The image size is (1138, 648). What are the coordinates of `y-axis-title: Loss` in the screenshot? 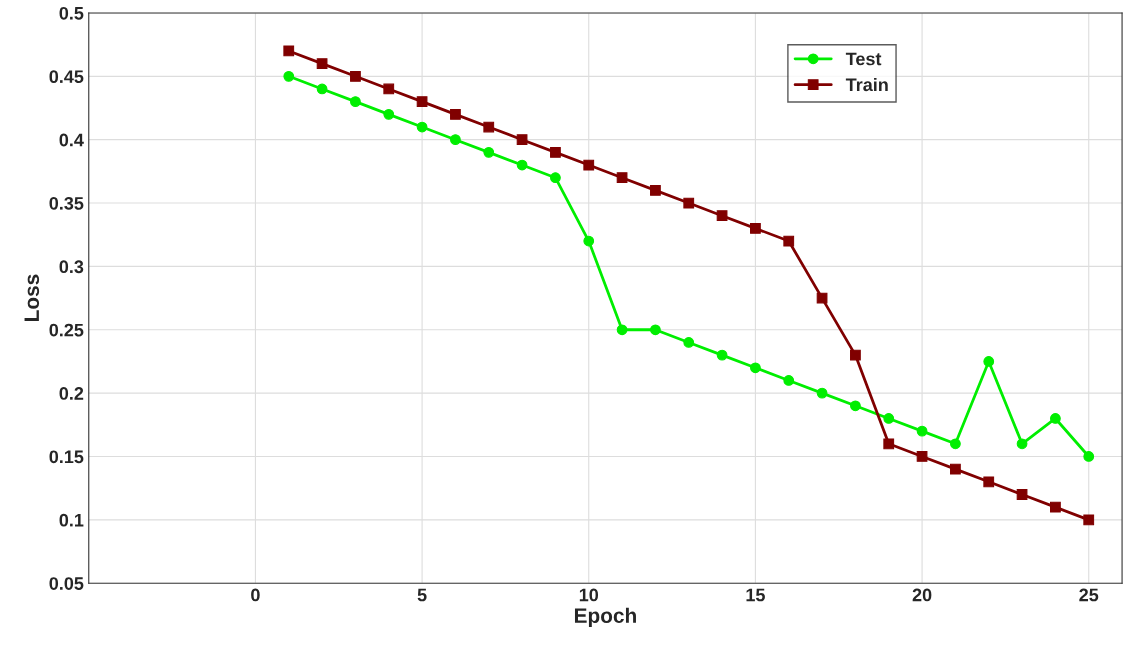 It's located at (32, 297).